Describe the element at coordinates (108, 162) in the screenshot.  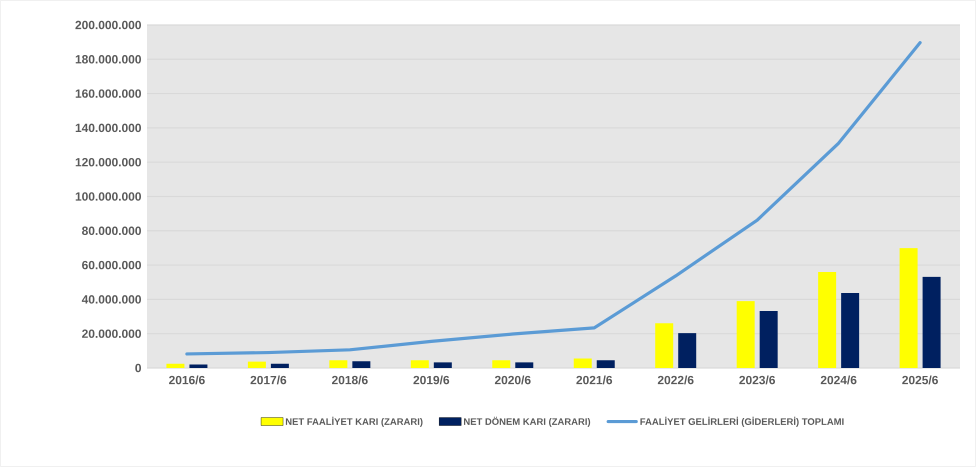
I see `y-tick-label: 120.000.000` at that location.